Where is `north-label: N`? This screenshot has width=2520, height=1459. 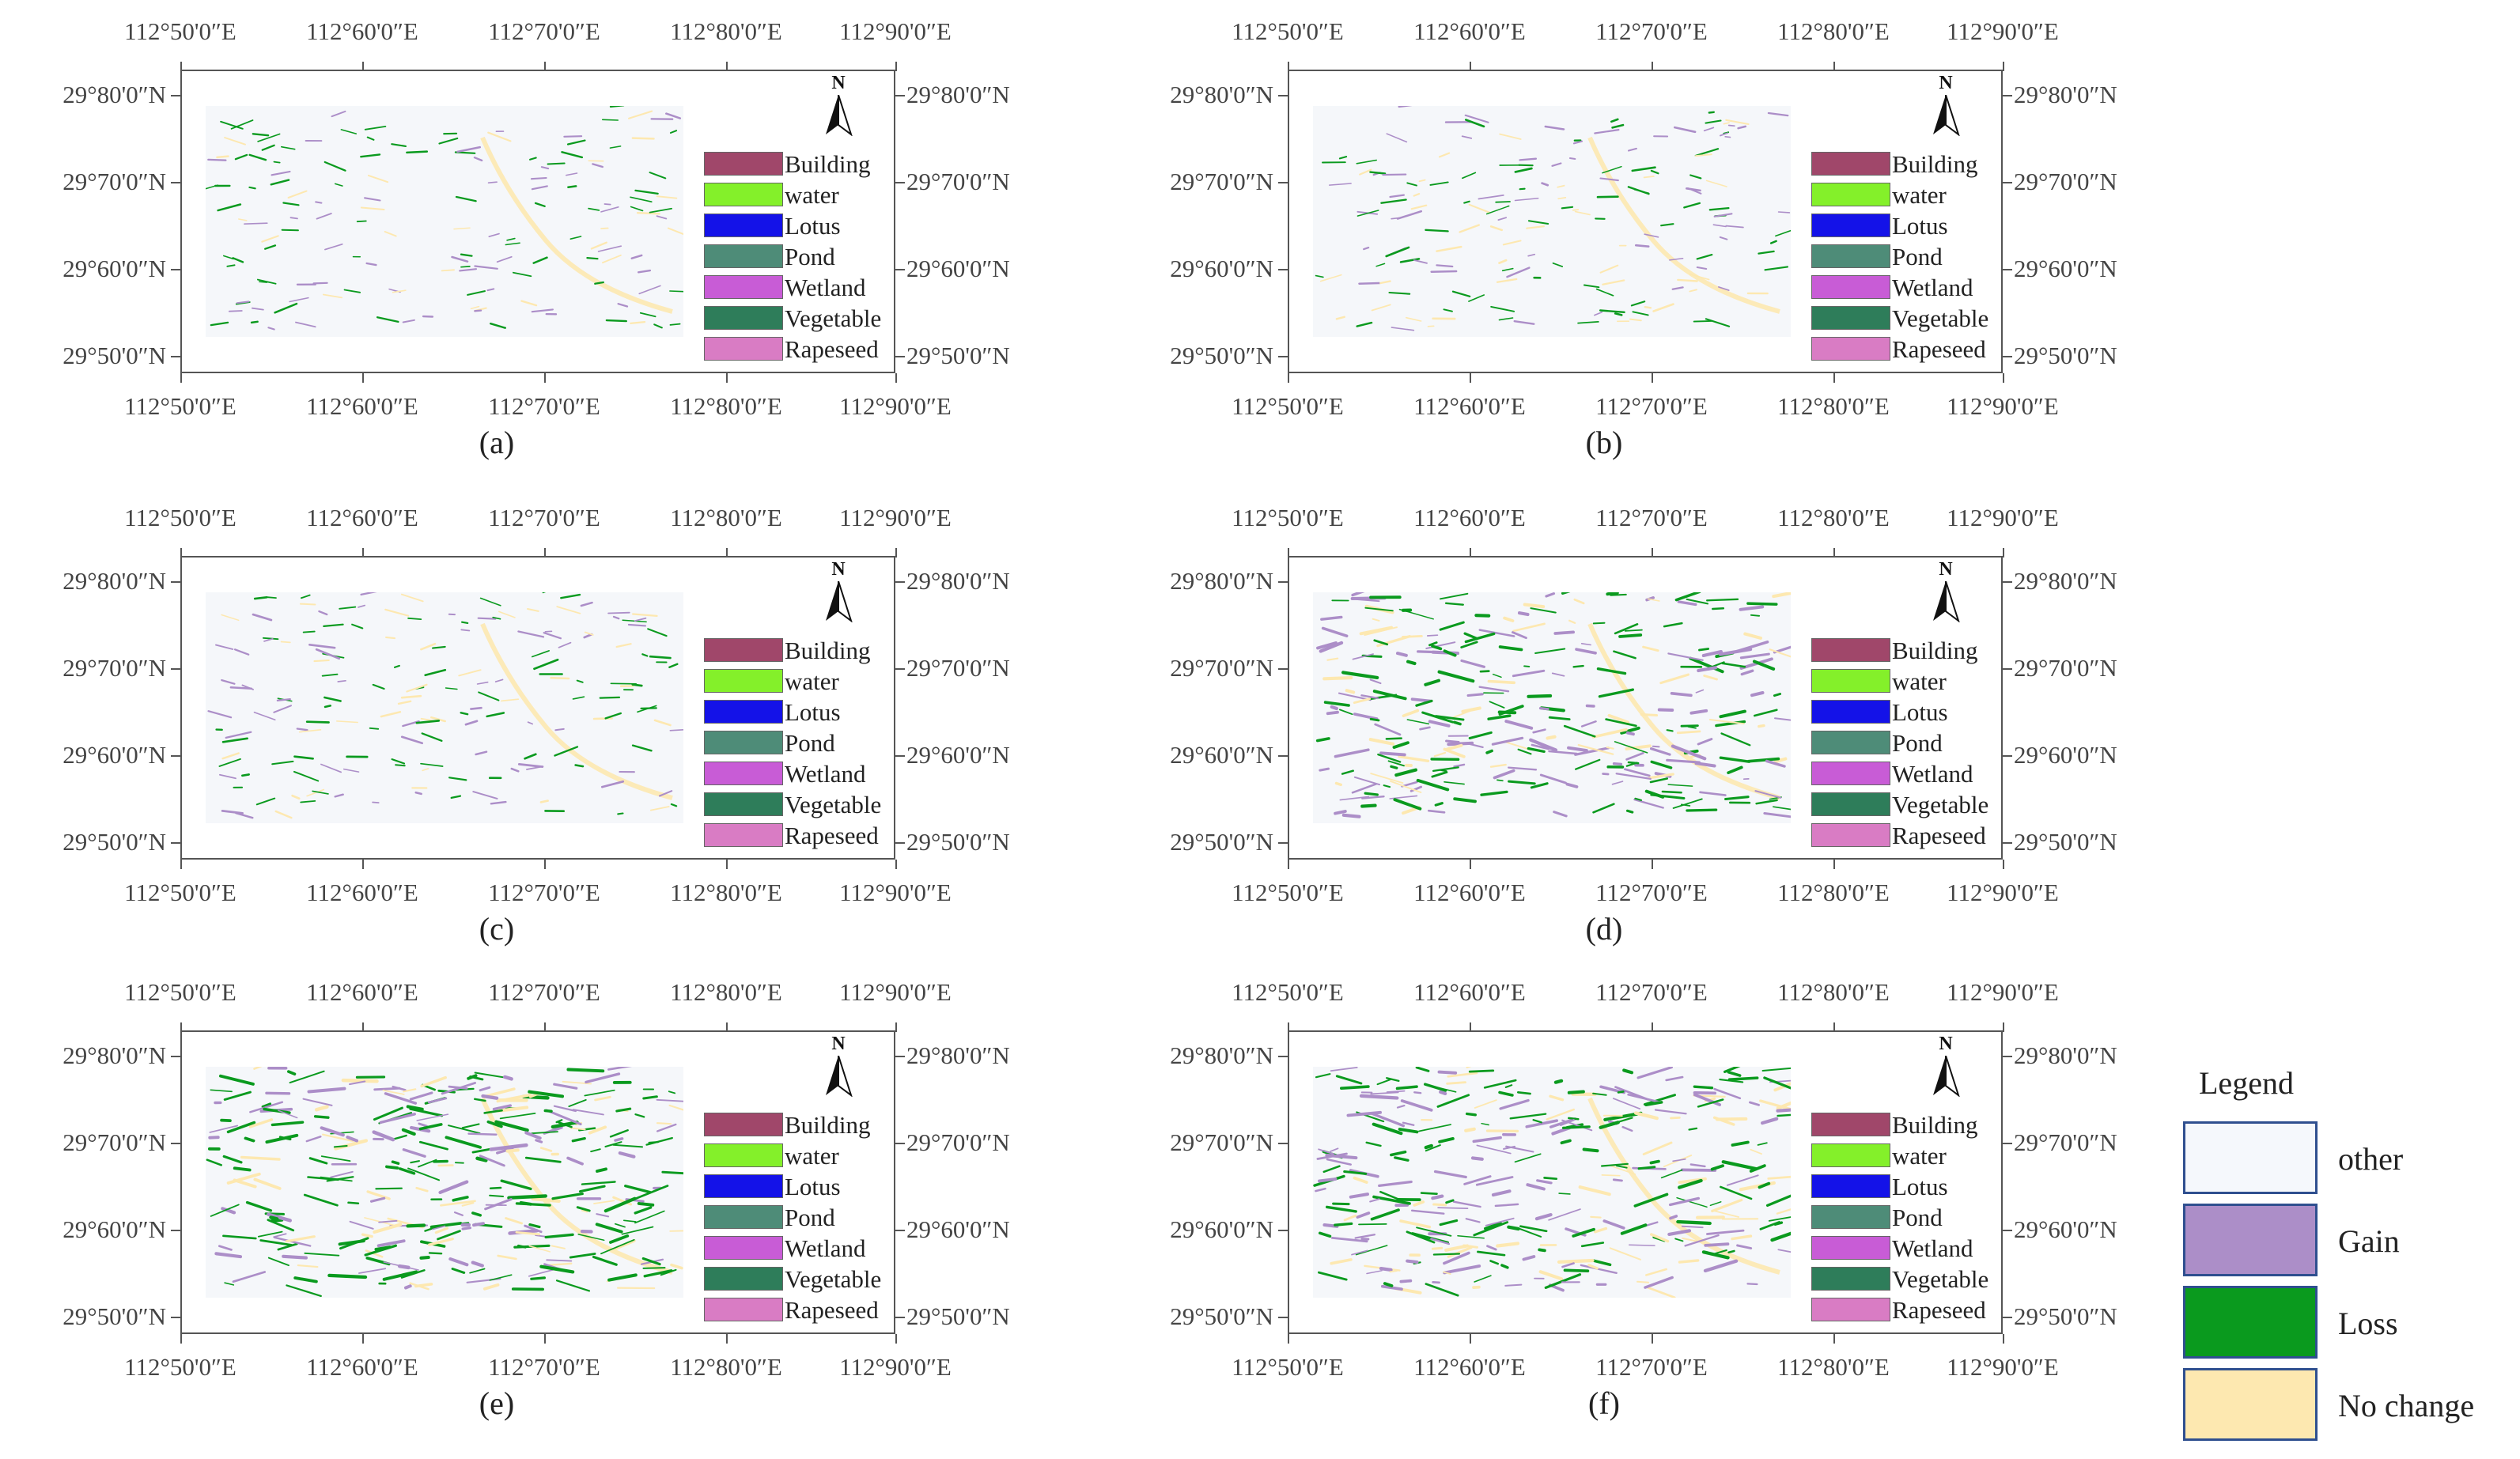
north-label: N is located at coordinates (1946, 569).